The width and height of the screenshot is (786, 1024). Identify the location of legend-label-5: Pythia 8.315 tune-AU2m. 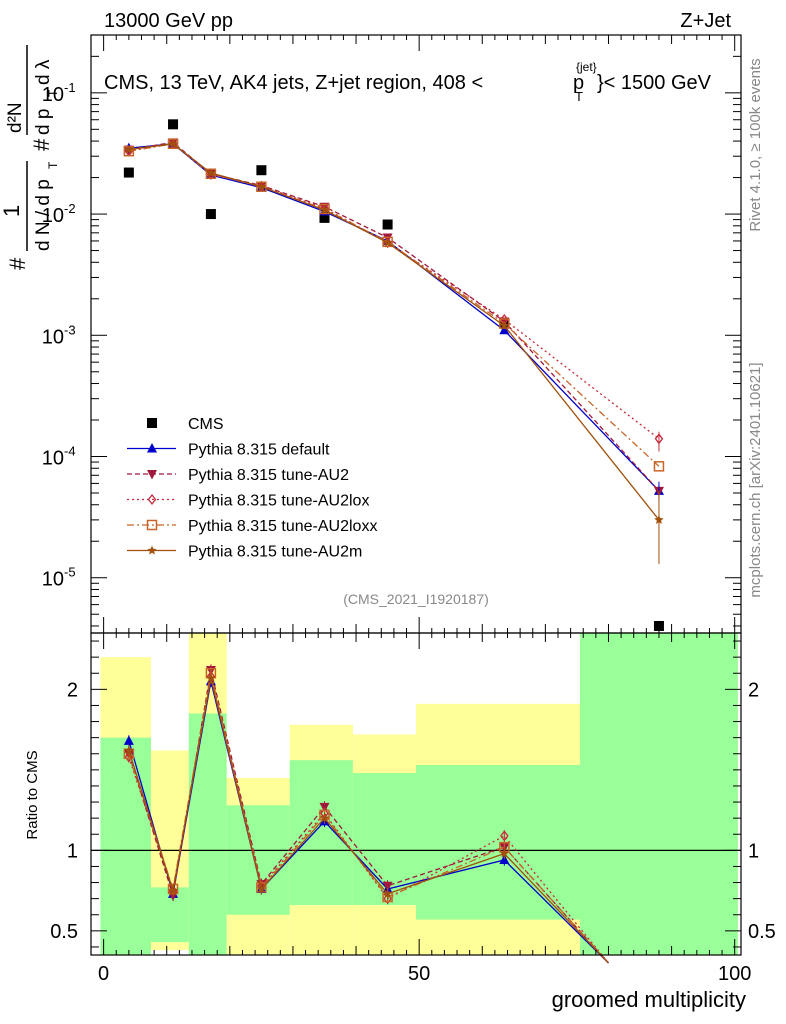
(275, 552).